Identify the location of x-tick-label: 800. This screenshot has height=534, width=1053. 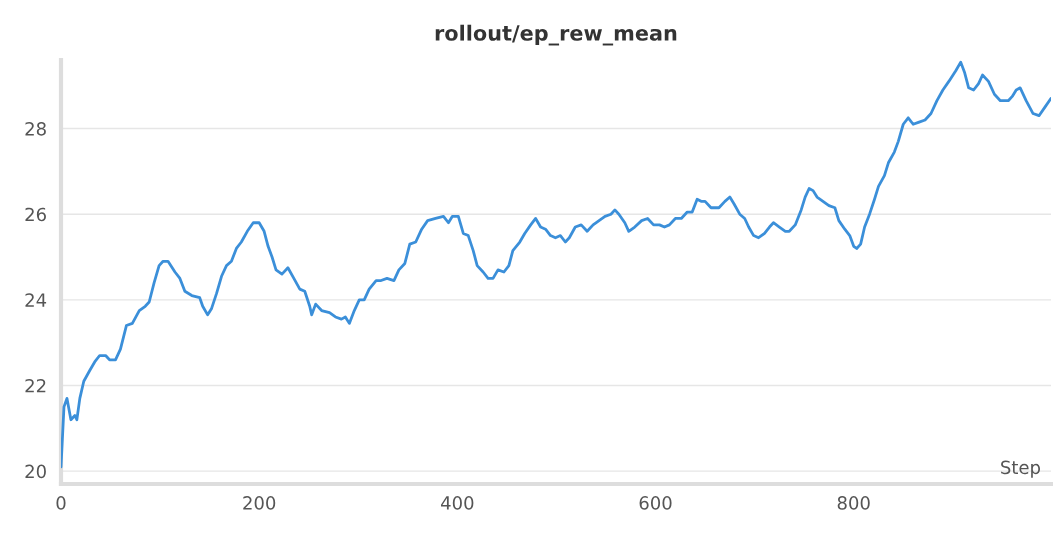
(853, 503).